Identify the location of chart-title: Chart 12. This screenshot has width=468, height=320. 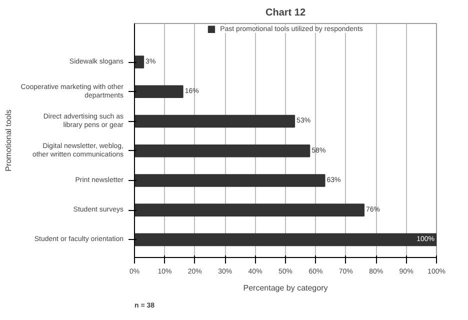
(285, 13).